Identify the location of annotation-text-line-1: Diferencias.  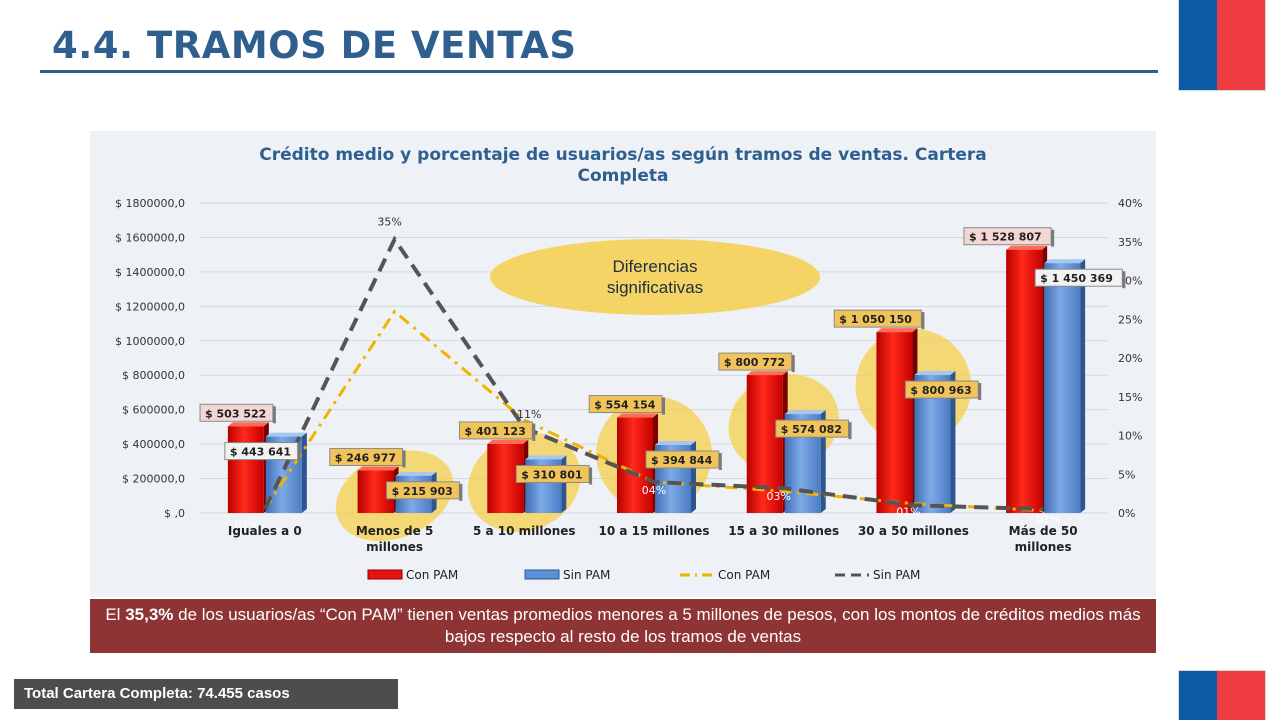
(654, 266).